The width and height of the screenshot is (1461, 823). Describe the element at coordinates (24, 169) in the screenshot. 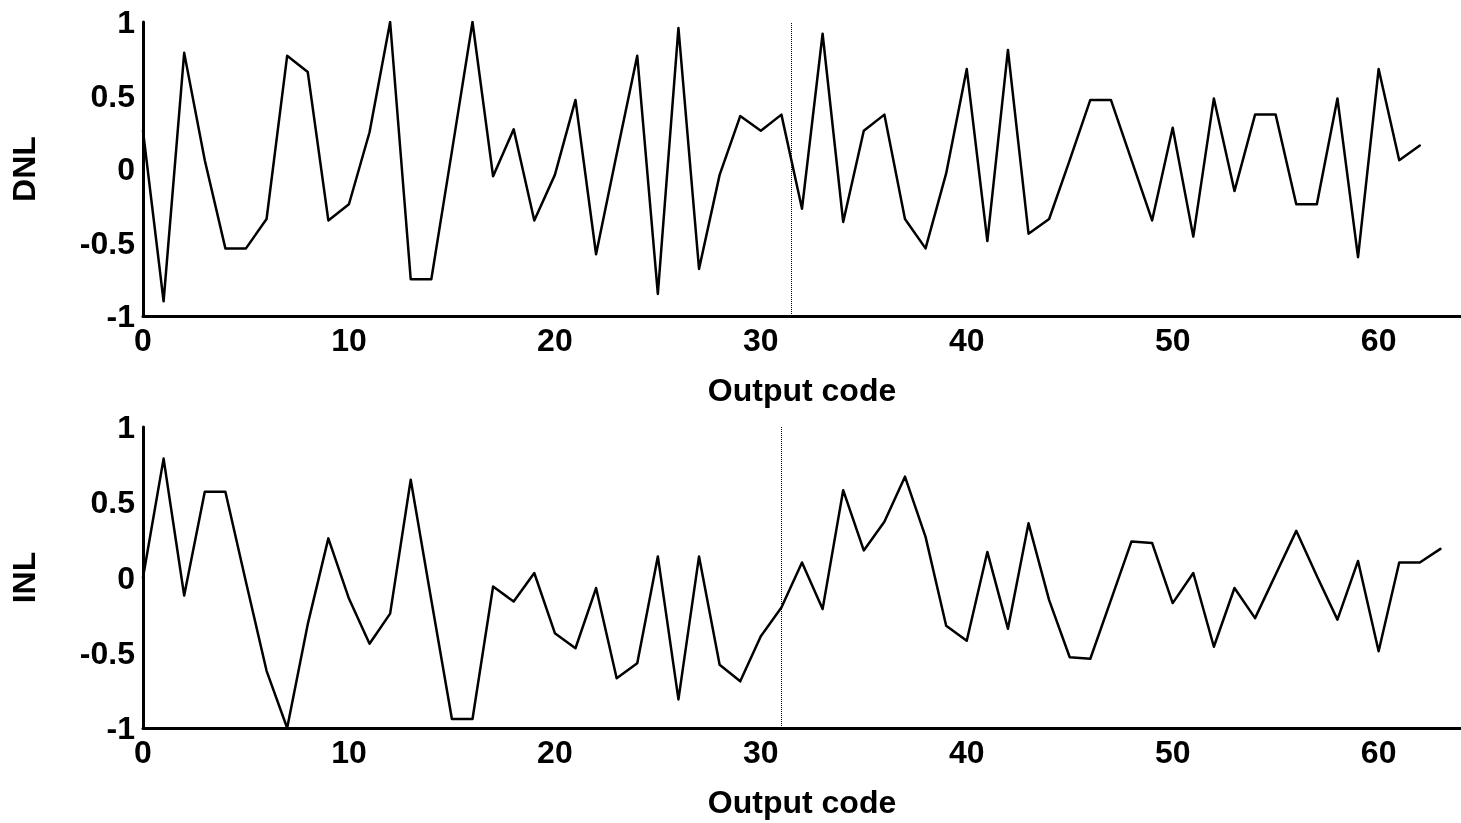

I see `y-axis-title: DNL` at that location.